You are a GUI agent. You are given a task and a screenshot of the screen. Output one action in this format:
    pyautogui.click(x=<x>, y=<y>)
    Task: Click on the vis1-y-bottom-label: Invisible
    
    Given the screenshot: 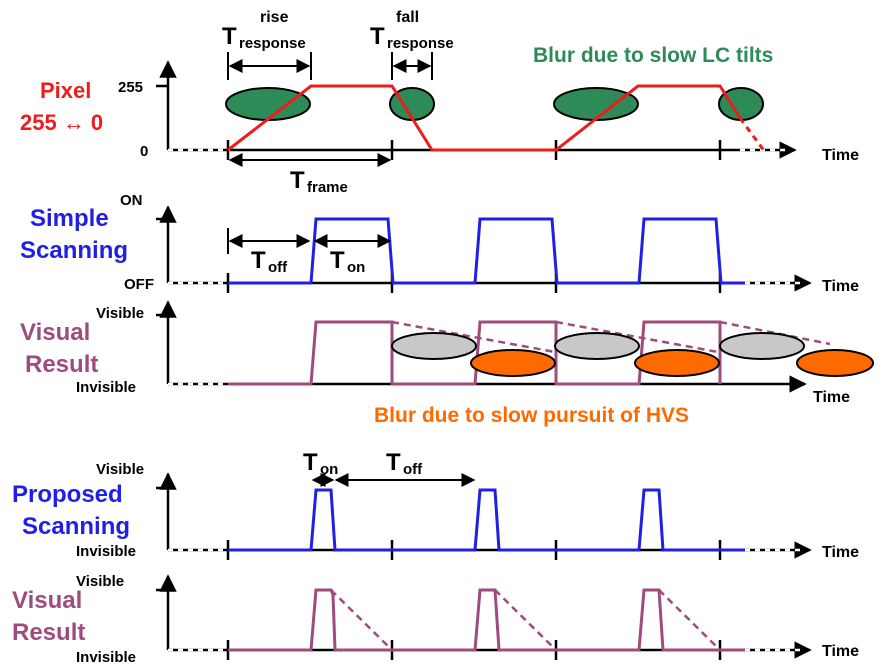 What is the action you would take?
    pyautogui.click(x=106, y=387)
    